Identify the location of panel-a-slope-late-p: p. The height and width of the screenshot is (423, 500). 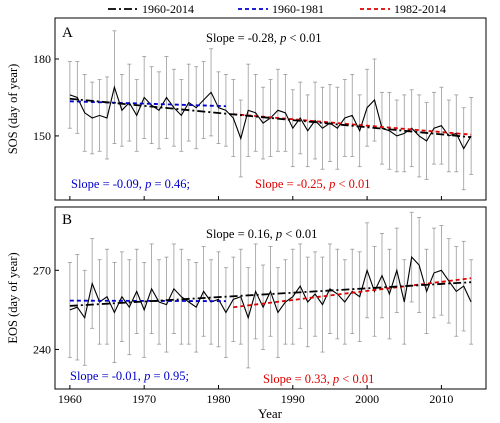
(331, 184).